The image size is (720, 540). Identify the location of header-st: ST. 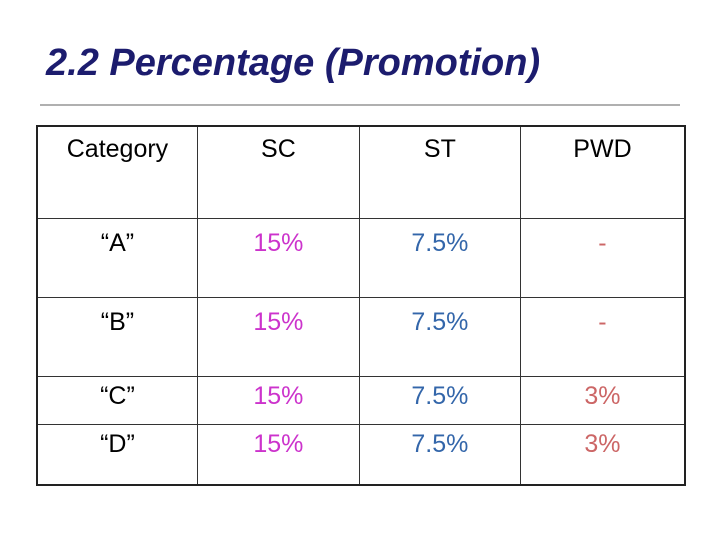
(439, 172).